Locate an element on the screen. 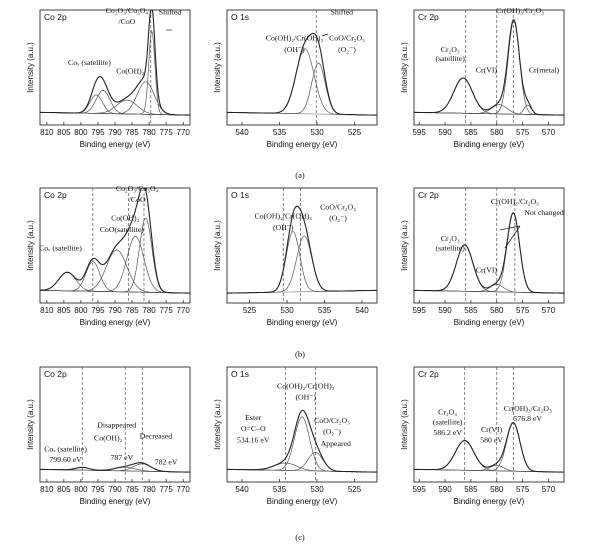 This screenshot has height=549, width=600. peak-annotation: Not changed is located at coordinates (544, 212).